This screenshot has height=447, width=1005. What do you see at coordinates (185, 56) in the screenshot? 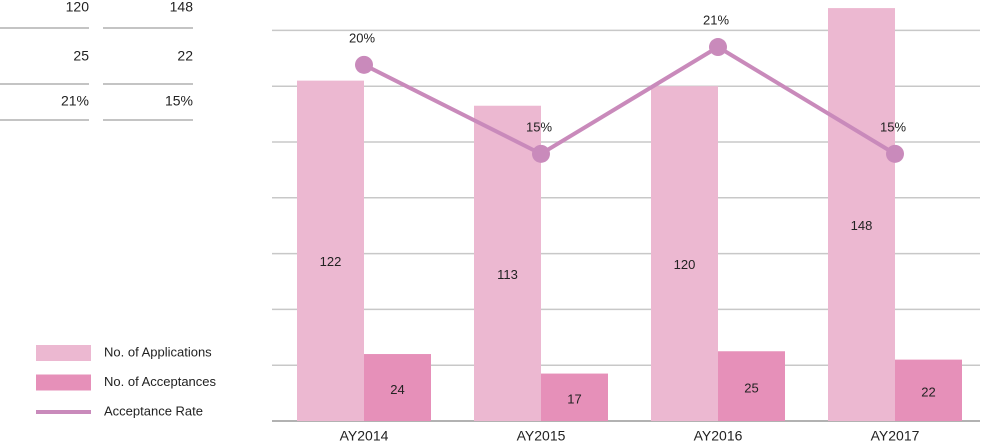
I see `table-cell: 22` at bounding box center [185, 56].